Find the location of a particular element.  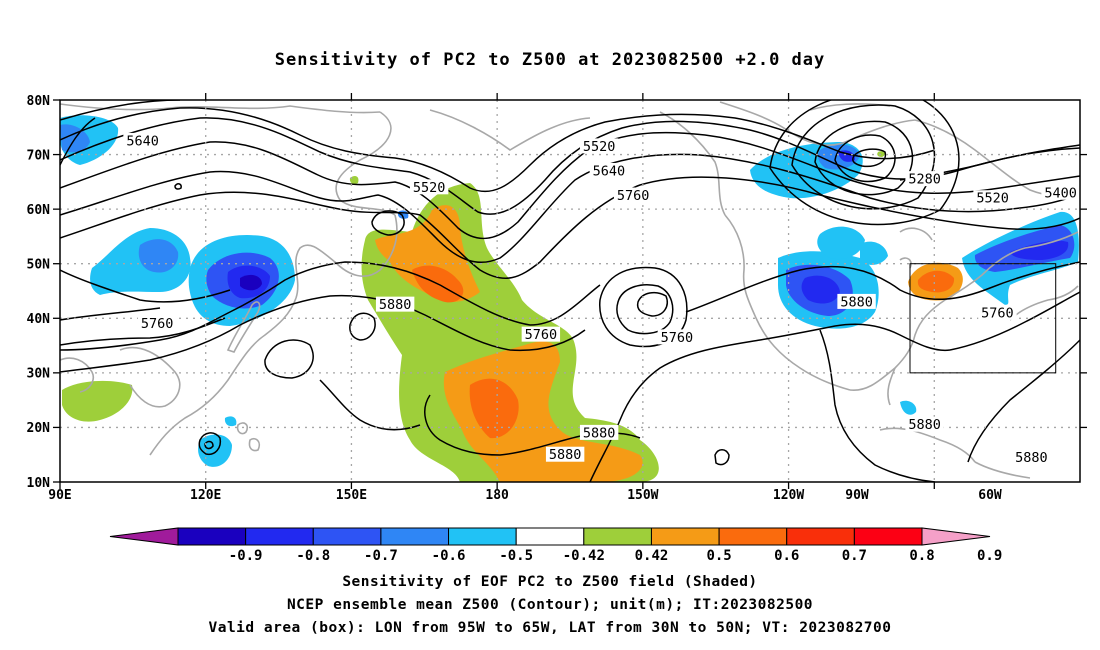

colorbar-tick-label: 0.5 is located at coordinates (718, 556).